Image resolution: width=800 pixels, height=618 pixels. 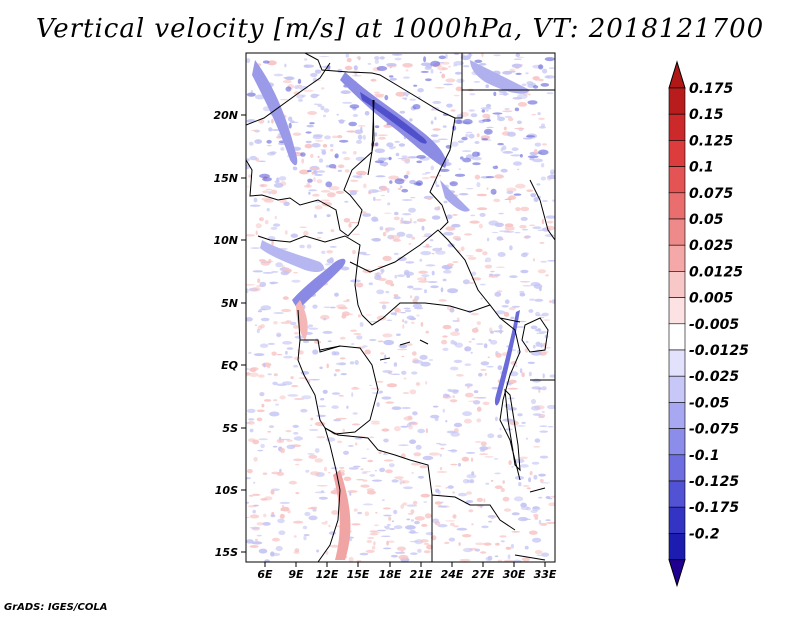 What do you see at coordinates (442, 174) in the screenshot?
I see `border-chad-sudan` at bounding box center [442, 174].